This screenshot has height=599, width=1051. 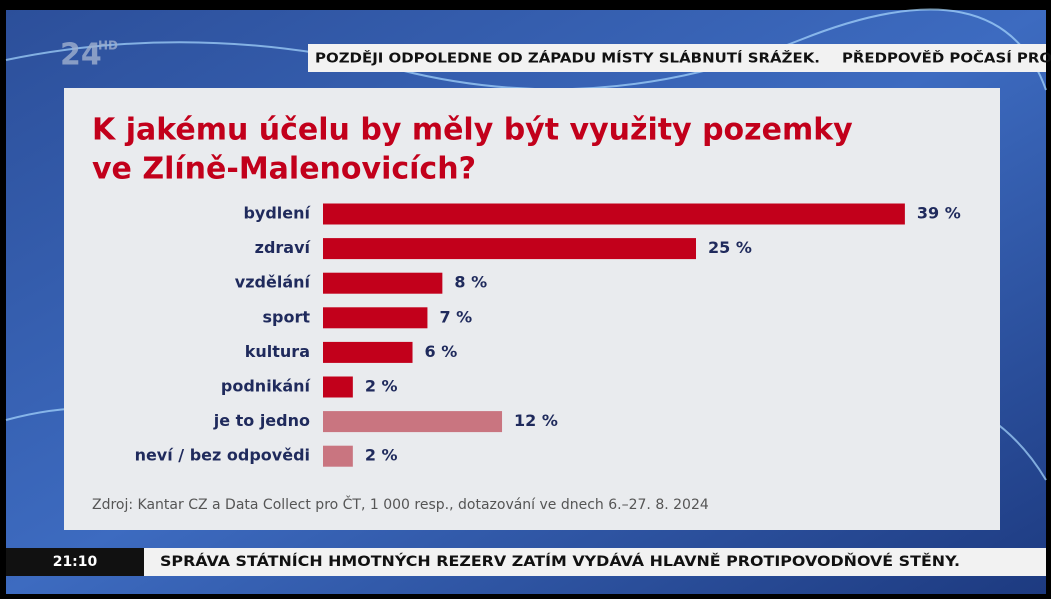 What do you see at coordinates (284, 169) in the screenshot?
I see `chart-title: ve Zlíně-Malenovicích?` at bounding box center [284, 169].